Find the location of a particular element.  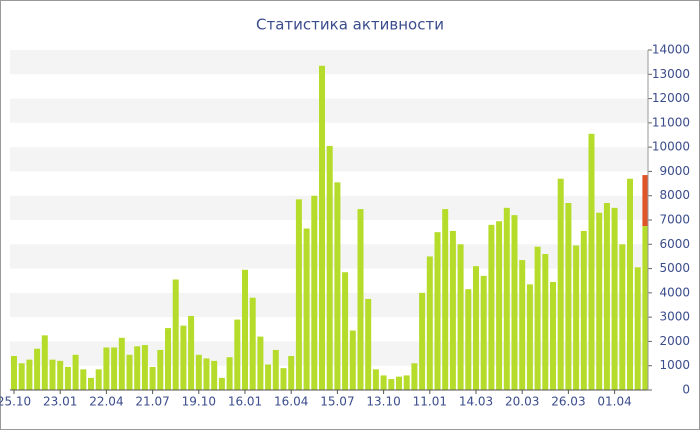

x-tick-label: 14.03 is located at coordinates (476, 402).